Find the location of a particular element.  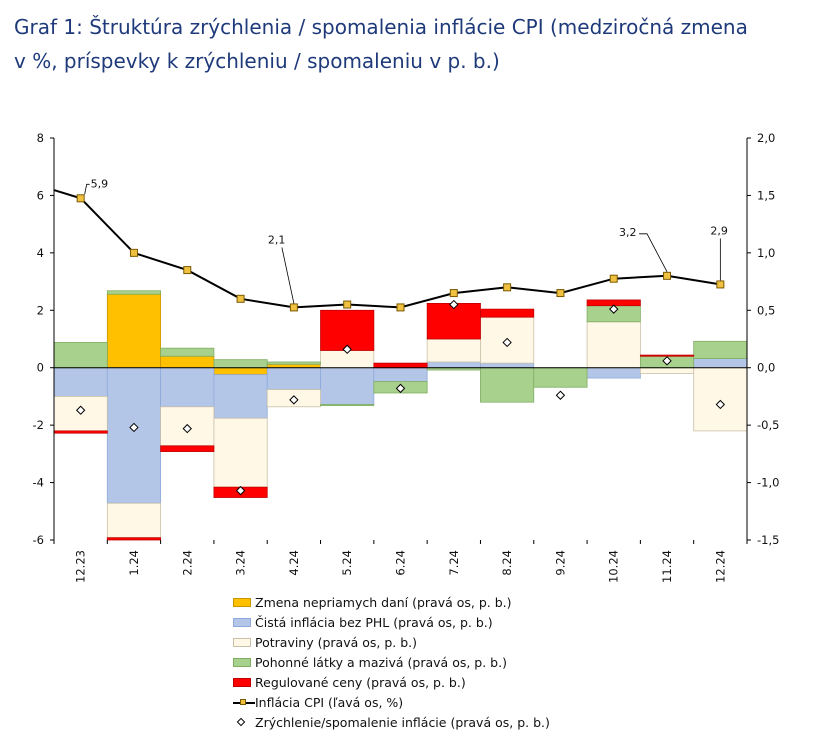

bar-regulated-2.24 is located at coordinates (187, 448).